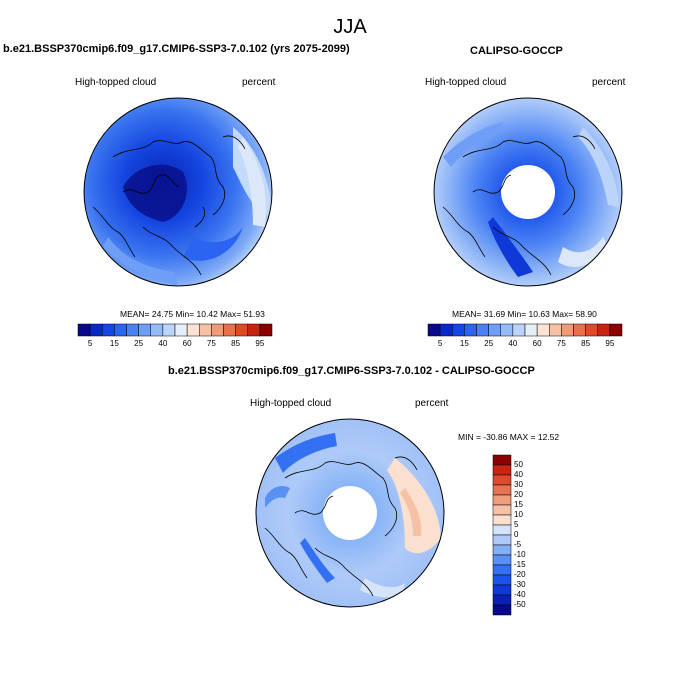  I want to click on panel-1-colorbar-tick-label: 75, so click(211, 343).